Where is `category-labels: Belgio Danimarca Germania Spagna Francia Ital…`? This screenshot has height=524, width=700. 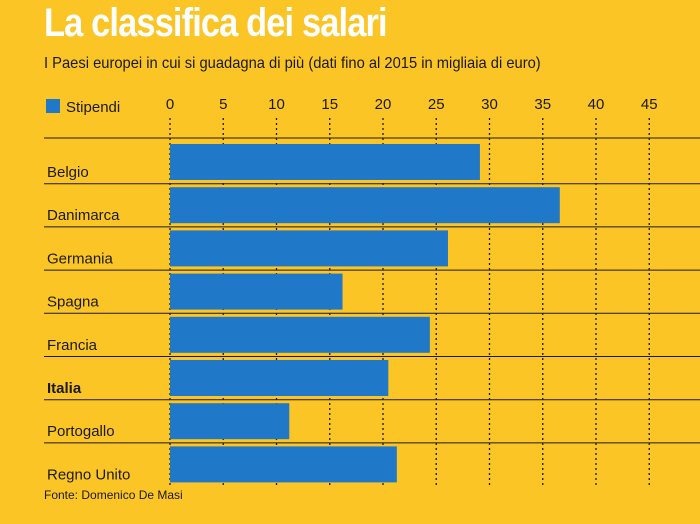 category-labels: Belgio Danimarca Germania Spagna Francia Ital… is located at coordinates (88, 323).